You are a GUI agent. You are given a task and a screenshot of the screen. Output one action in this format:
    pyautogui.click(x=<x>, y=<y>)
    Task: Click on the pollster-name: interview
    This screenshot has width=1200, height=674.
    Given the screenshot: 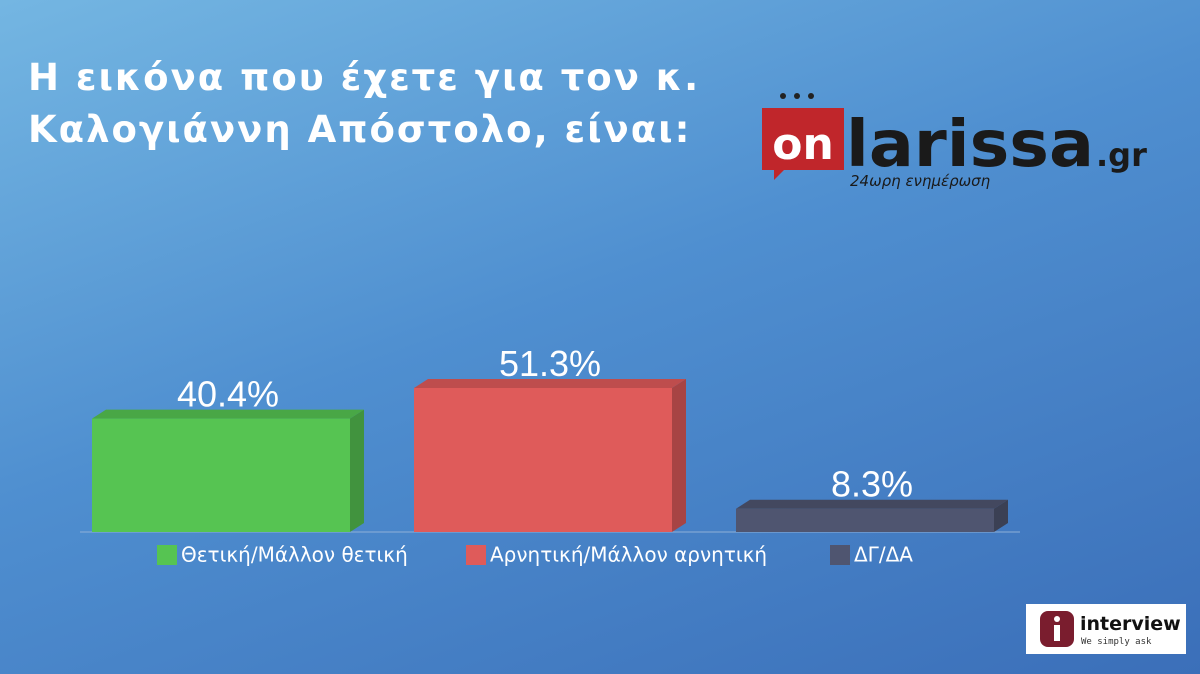 What is the action you would take?
    pyautogui.click(x=1130, y=624)
    